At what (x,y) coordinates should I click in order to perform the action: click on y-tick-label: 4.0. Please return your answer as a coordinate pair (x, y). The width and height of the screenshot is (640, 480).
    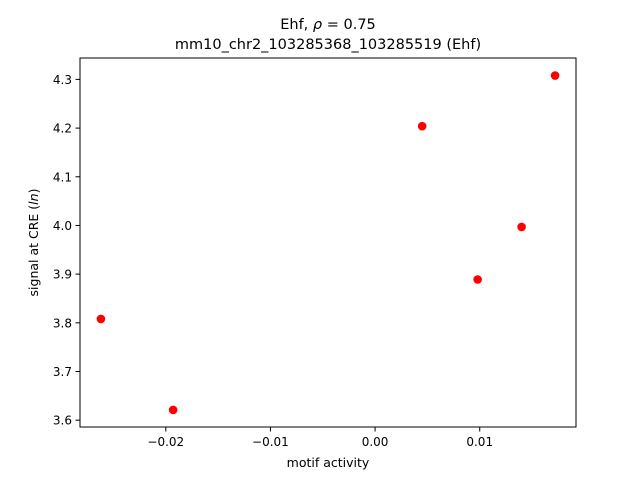
    Looking at the image, I should click on (62, 226).